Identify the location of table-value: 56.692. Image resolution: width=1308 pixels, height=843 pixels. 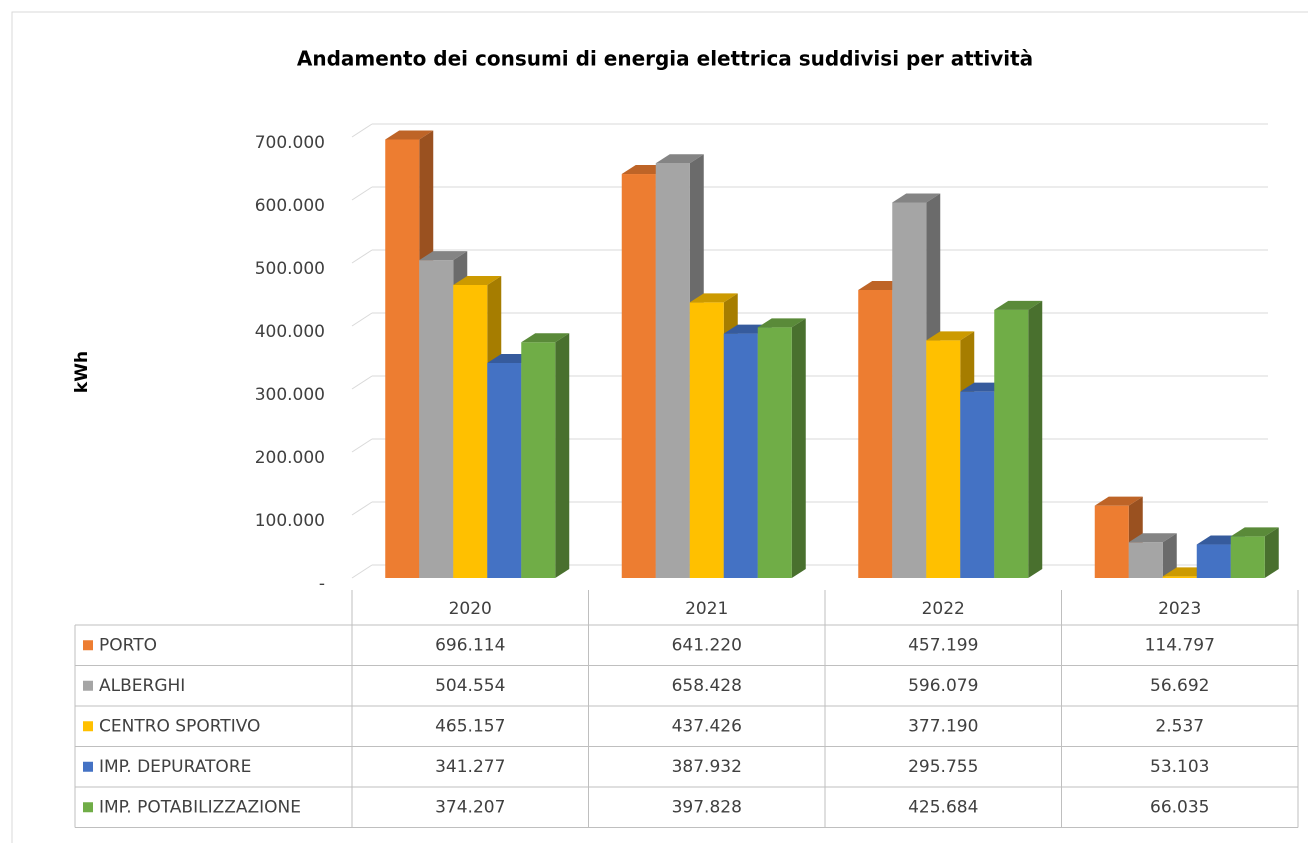
(1179, 686).